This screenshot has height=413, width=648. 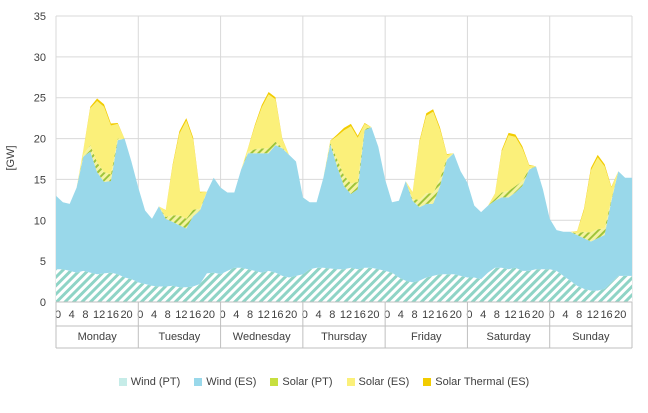 What do you see at coordinates (344, 337) in the screenshot?
I see `day-label: Thursday` at bounding box center [344, 337].